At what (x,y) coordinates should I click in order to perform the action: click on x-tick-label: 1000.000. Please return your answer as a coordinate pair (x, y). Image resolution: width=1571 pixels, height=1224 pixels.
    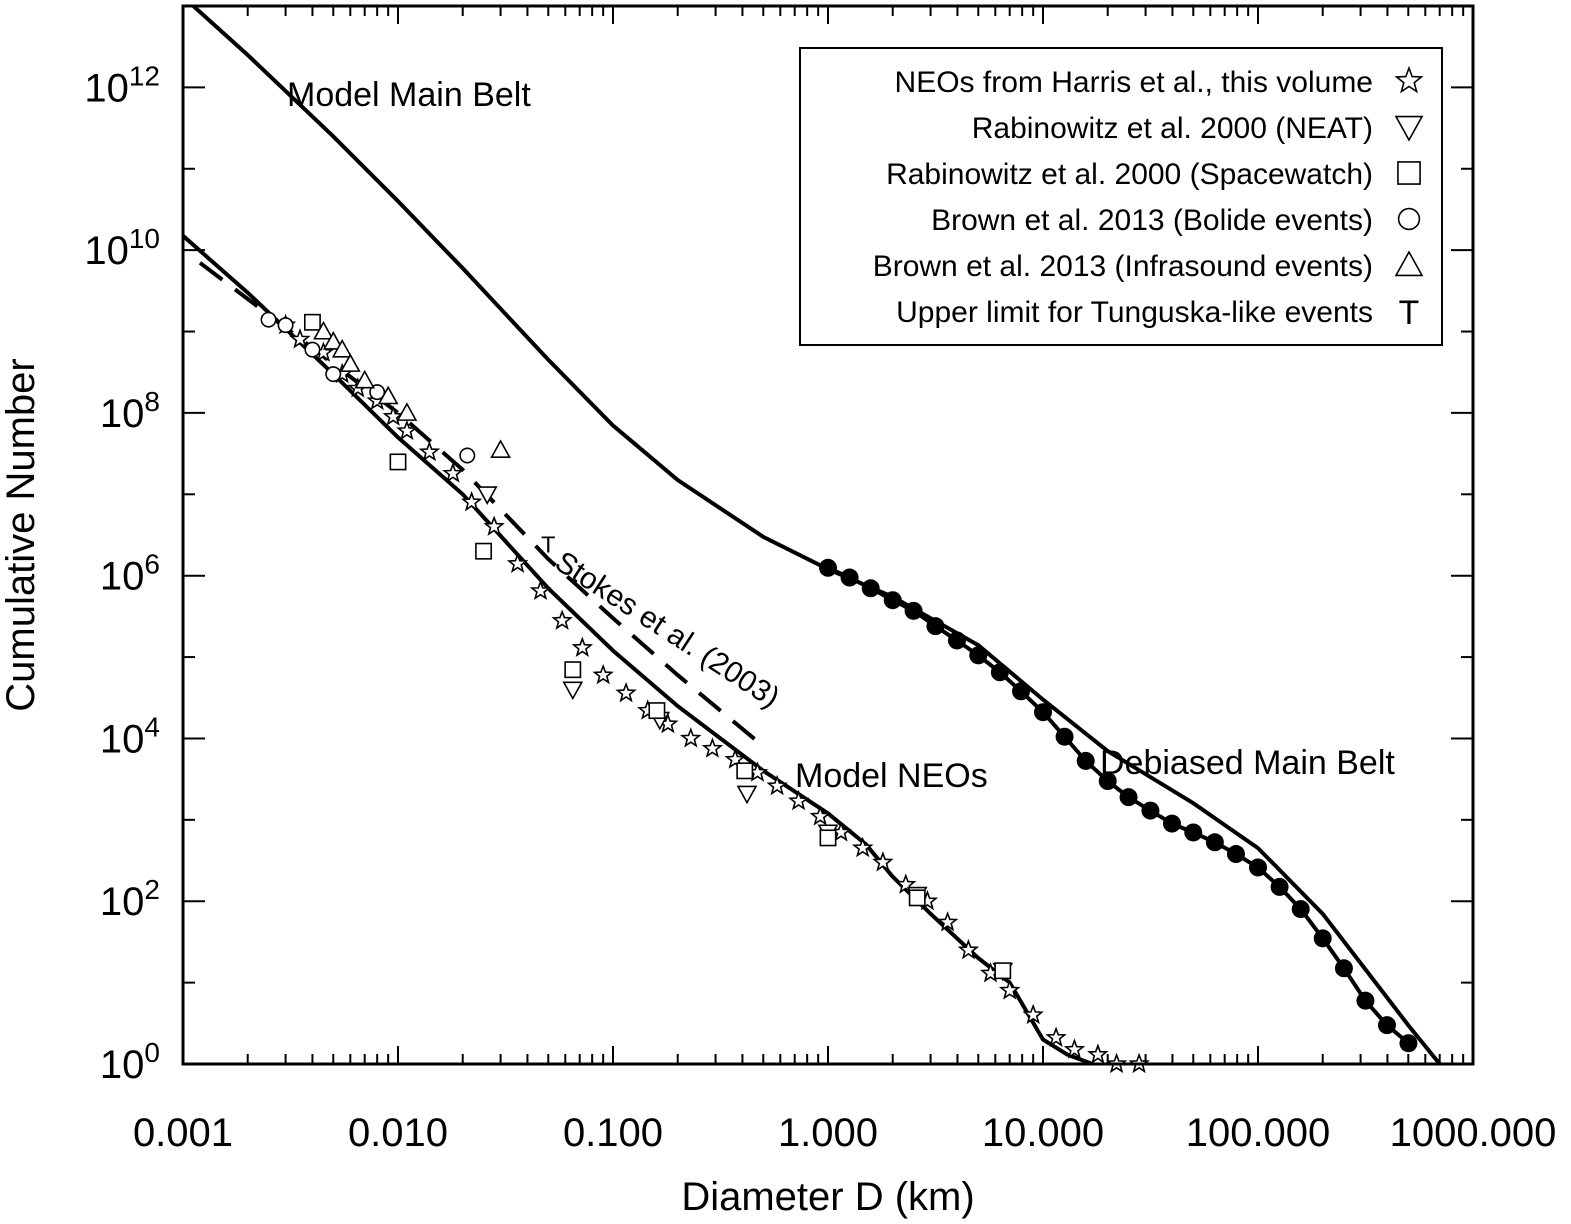
    Looking at the image, I should click on (1473, 1133).